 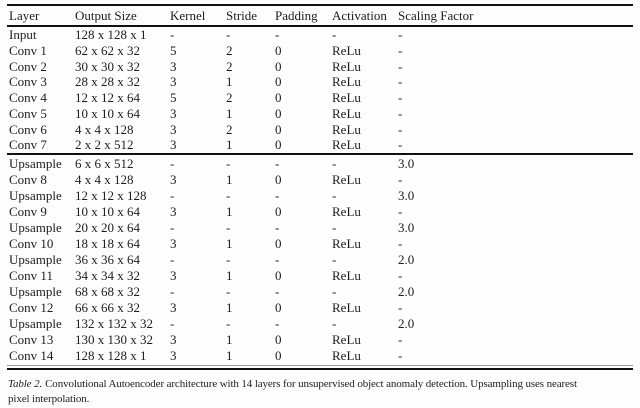 I want to click on table-cell: 20 x 20 x 64, so click(x=107, y=227).